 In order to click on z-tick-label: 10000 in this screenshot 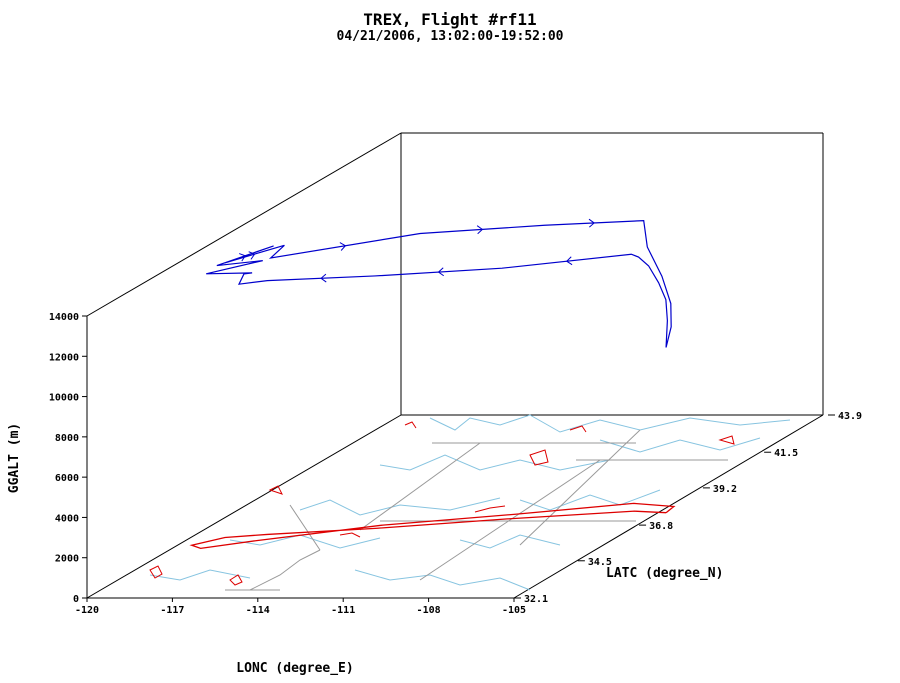, I will do `click(64, 398)`.